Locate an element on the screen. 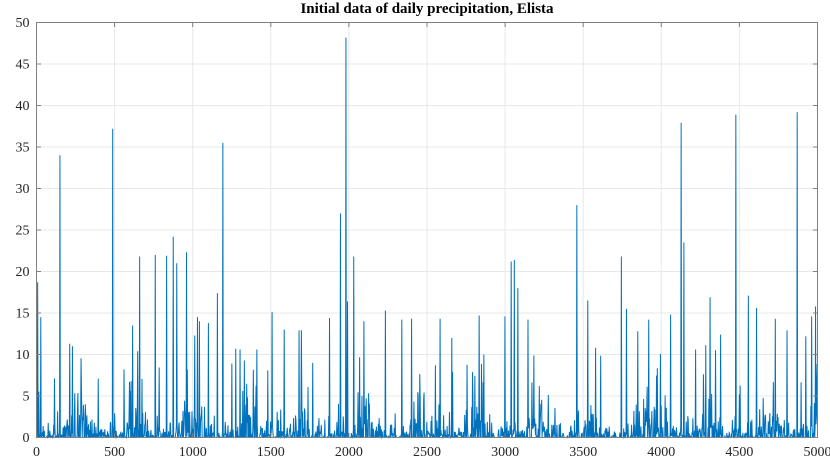 This screenshot has height=464, width=830. y-tick-label: 0 is located at coordinates (26, 438).